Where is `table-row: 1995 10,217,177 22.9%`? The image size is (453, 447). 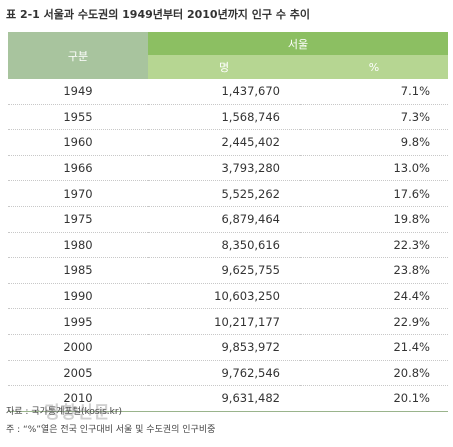
table-row: 1995 10,217,177 22.9% is located at coordinates (228, 321).